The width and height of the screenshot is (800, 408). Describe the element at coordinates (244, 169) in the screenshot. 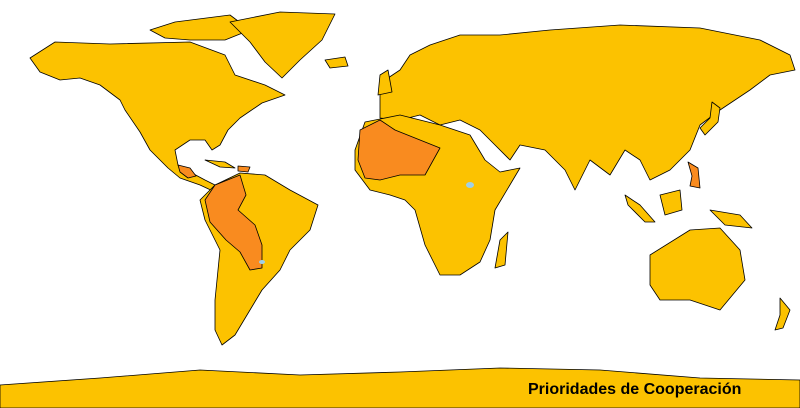

I see `hispaniola-priority` at that location.